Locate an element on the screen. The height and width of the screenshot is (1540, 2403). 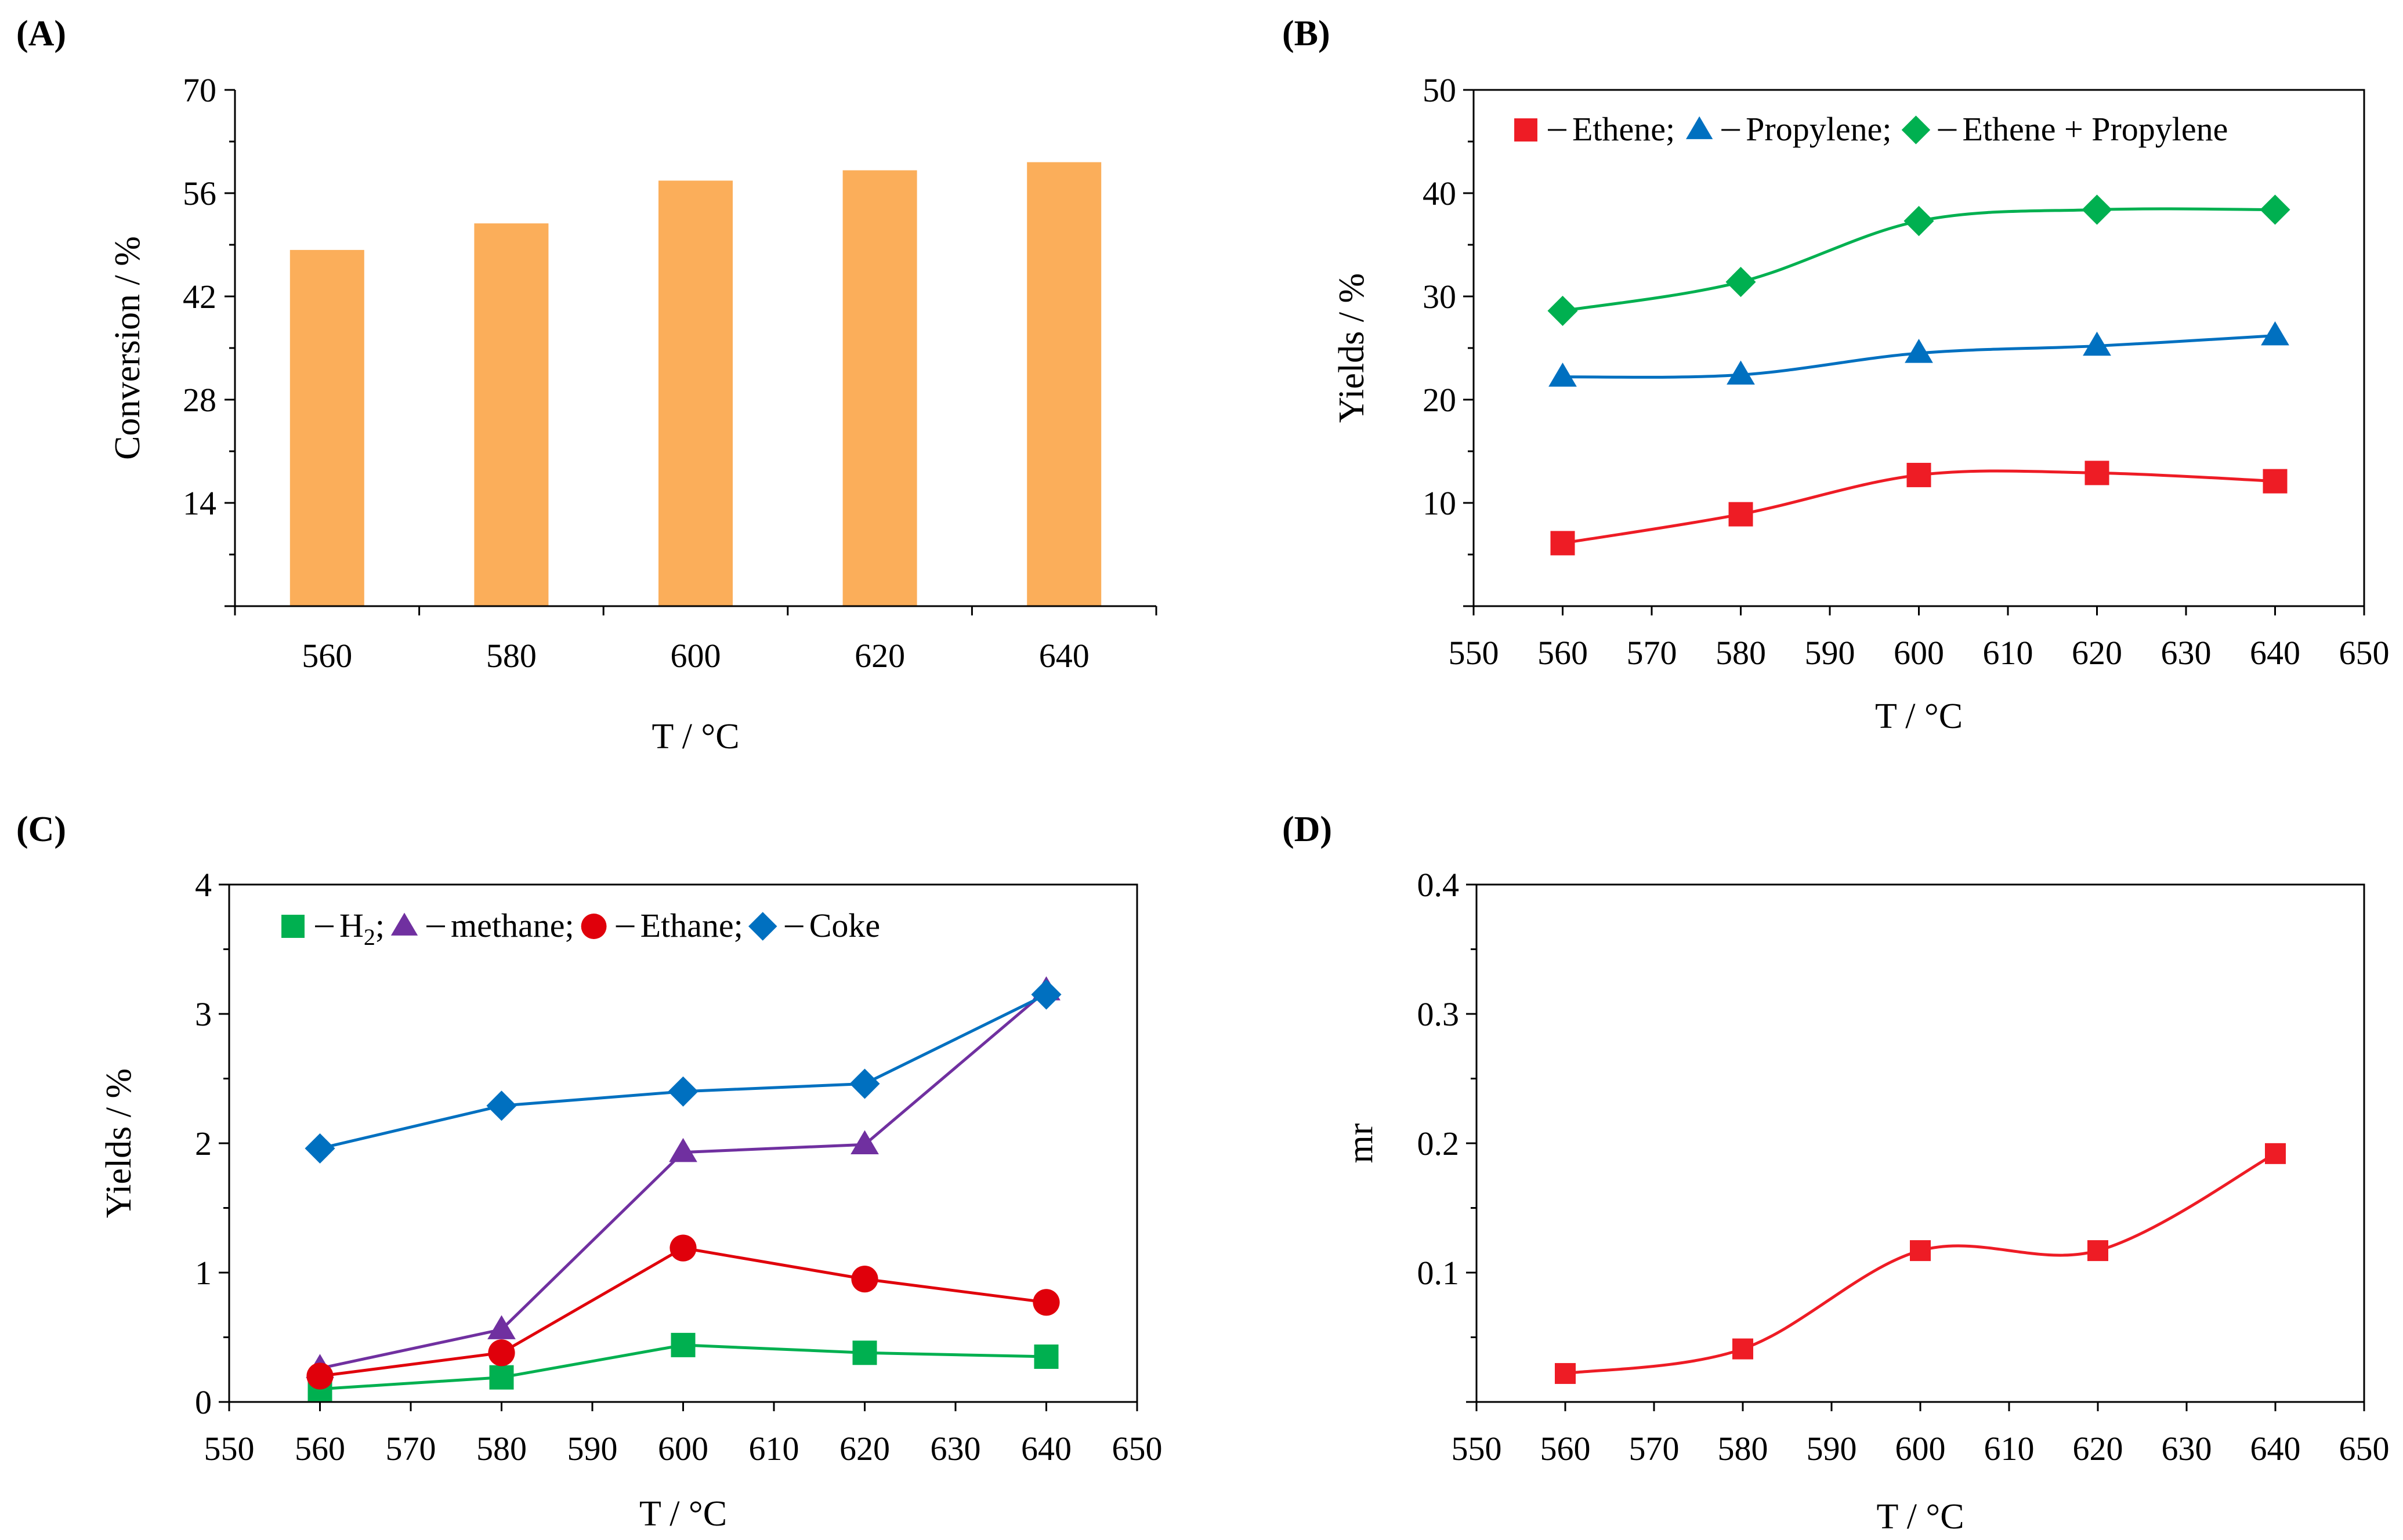
legend-label: H2; is located at coordinates (362, 928).